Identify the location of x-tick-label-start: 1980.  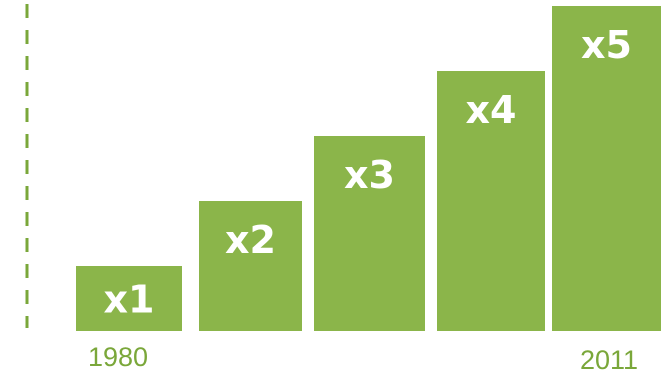
(118, 357).